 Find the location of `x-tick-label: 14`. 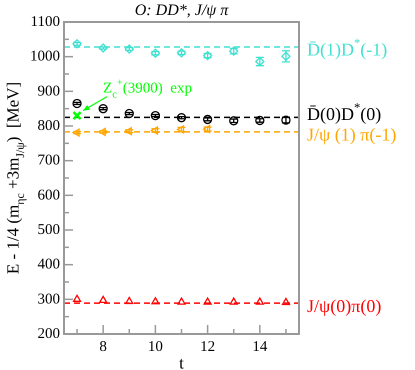

x-tick-label: 14 is located at coordinates (260, 346).